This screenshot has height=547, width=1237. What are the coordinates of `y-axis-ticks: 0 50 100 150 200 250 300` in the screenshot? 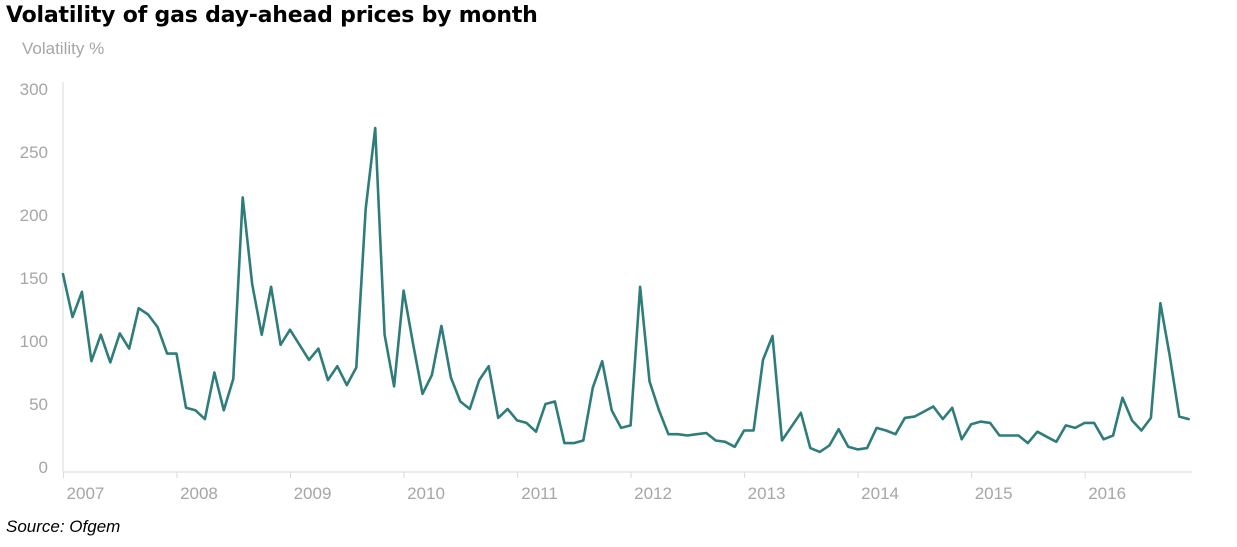 It's located at (34, 278).